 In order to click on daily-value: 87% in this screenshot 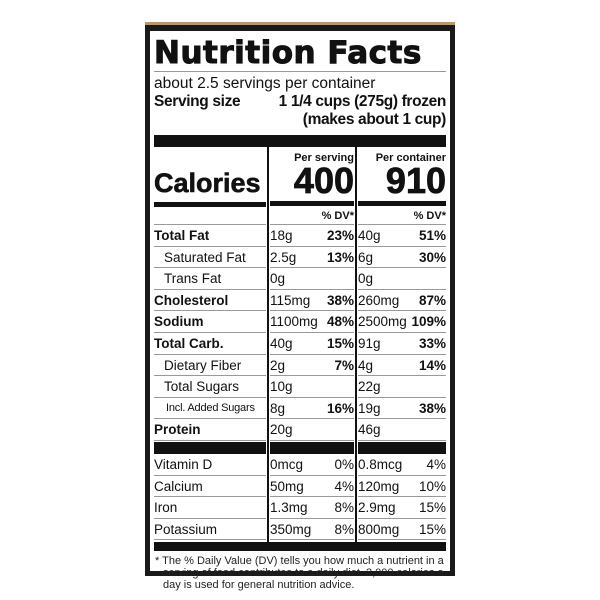, I will do `click(432, 300)`.